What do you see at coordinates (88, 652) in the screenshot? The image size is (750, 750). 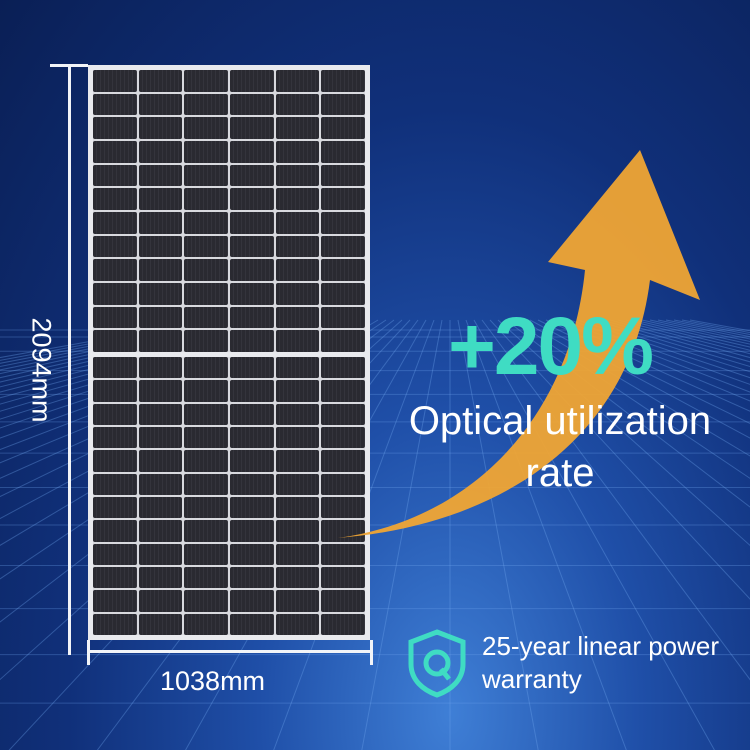 I see `width-dimension-tick-left` at bounding box center [88, 652].